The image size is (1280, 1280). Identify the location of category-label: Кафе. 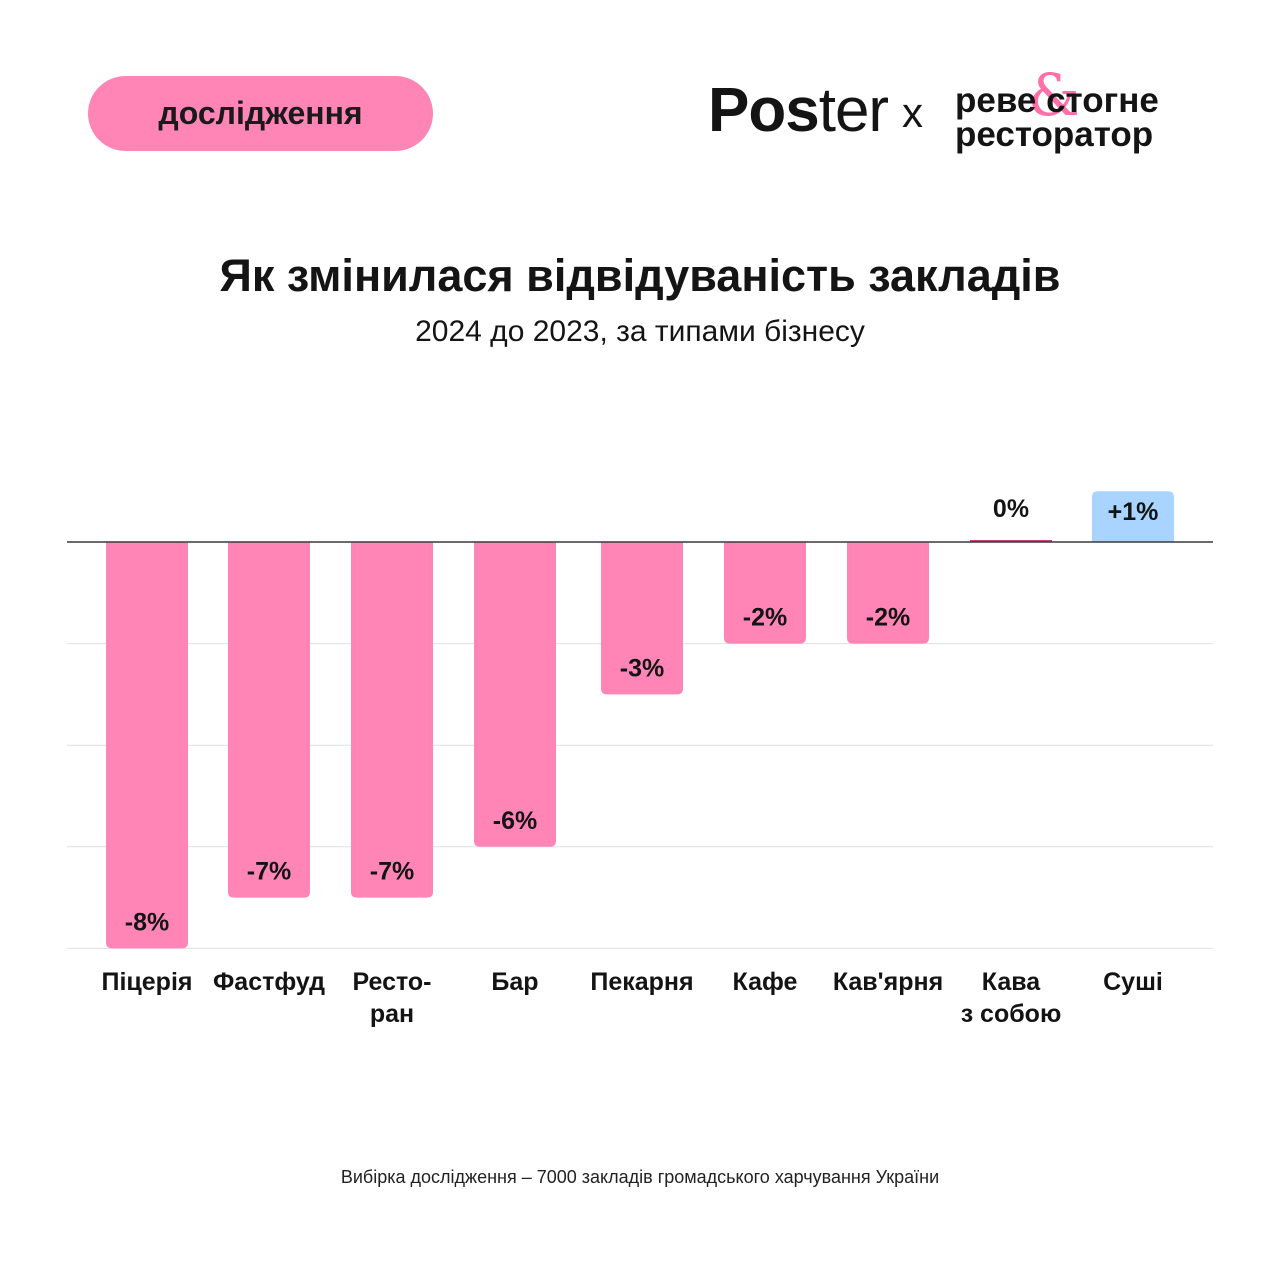
(765, 982).